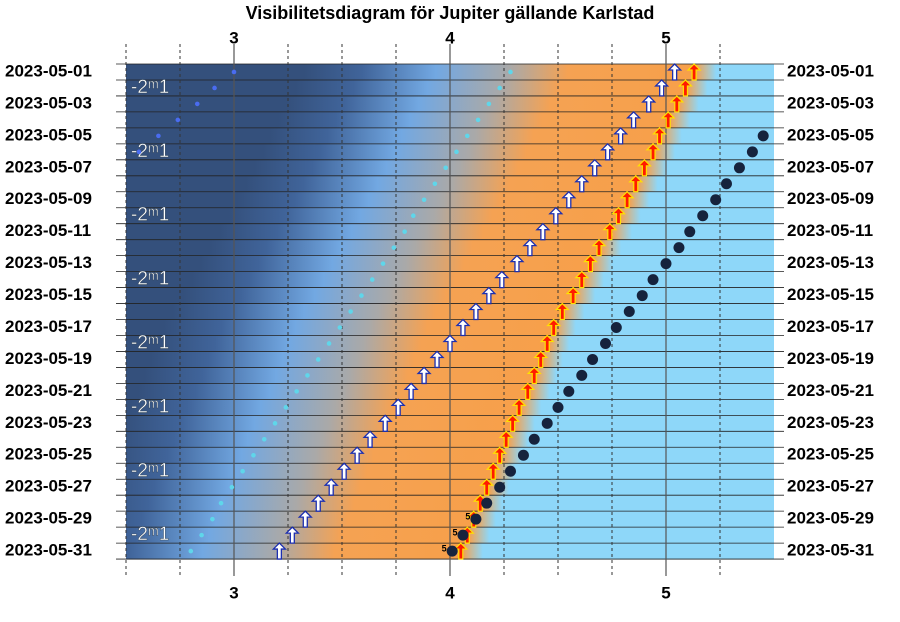 This screenshot has width=900, height=622. What do you see at coordinates (830, 262) in the screenshot?
I see `date-label: 2023-05-13` at bounding box center [830, 262].